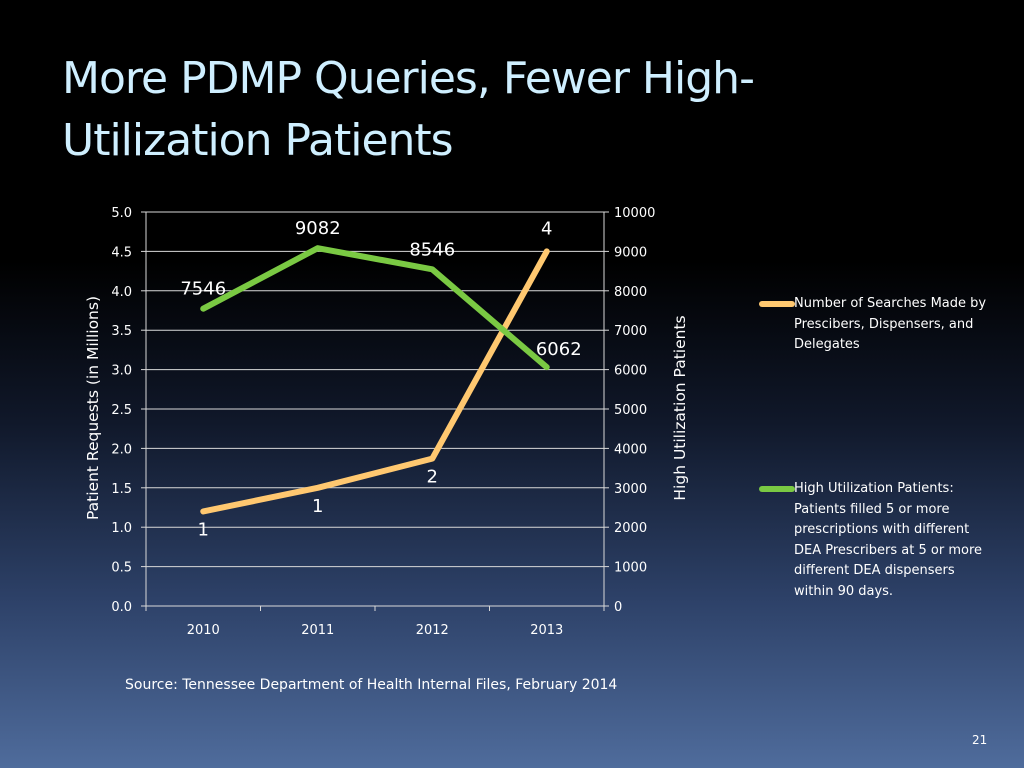  I want to click on x-tick-label: 2010, so click(203, 630).